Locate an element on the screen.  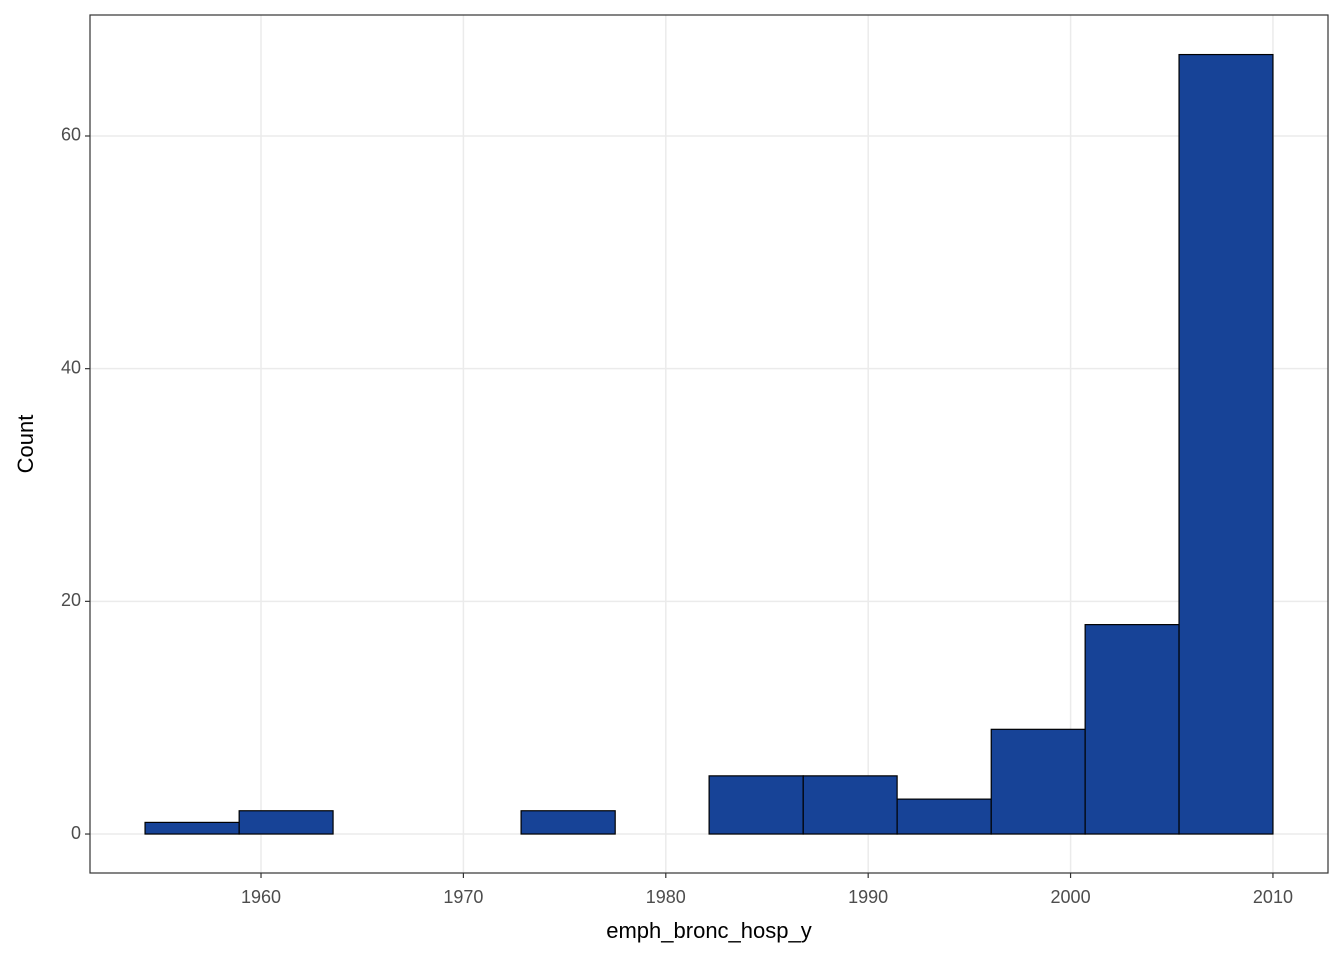
y-tick-label: 60 is located at coordinates (71, 135).